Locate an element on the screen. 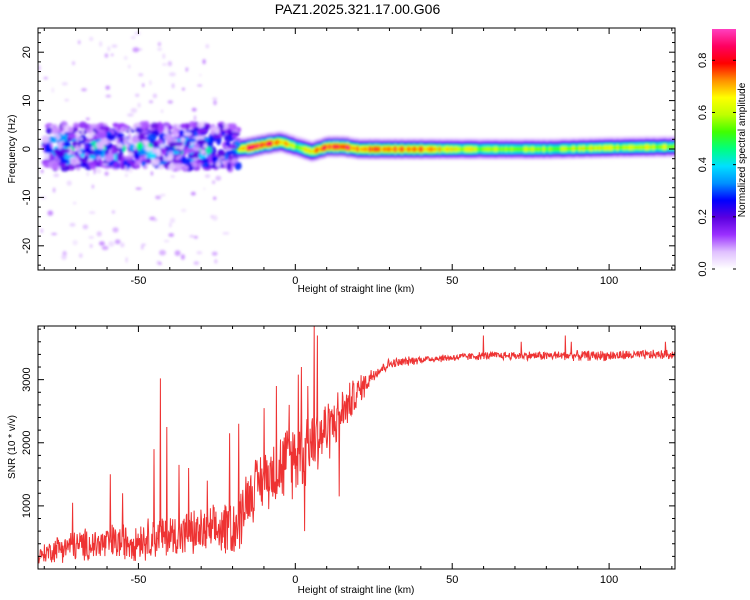  colorbar-tick-label: 0.6 is located at coordinates (703, 112).